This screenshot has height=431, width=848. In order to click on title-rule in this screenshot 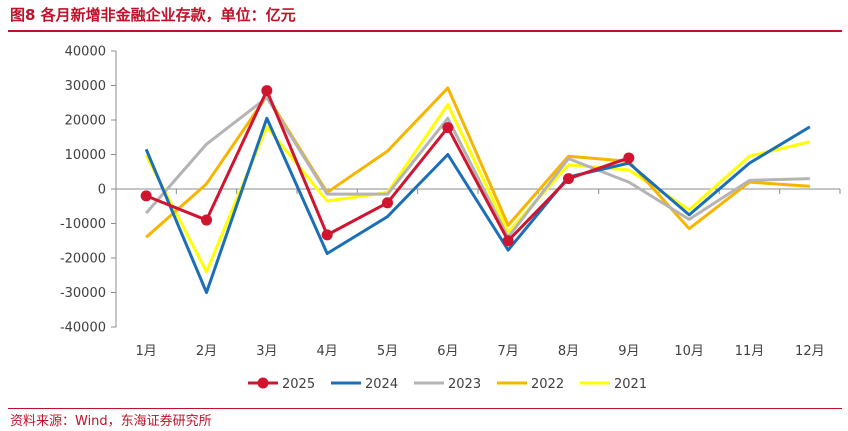, I will do `click(425, 31)`.